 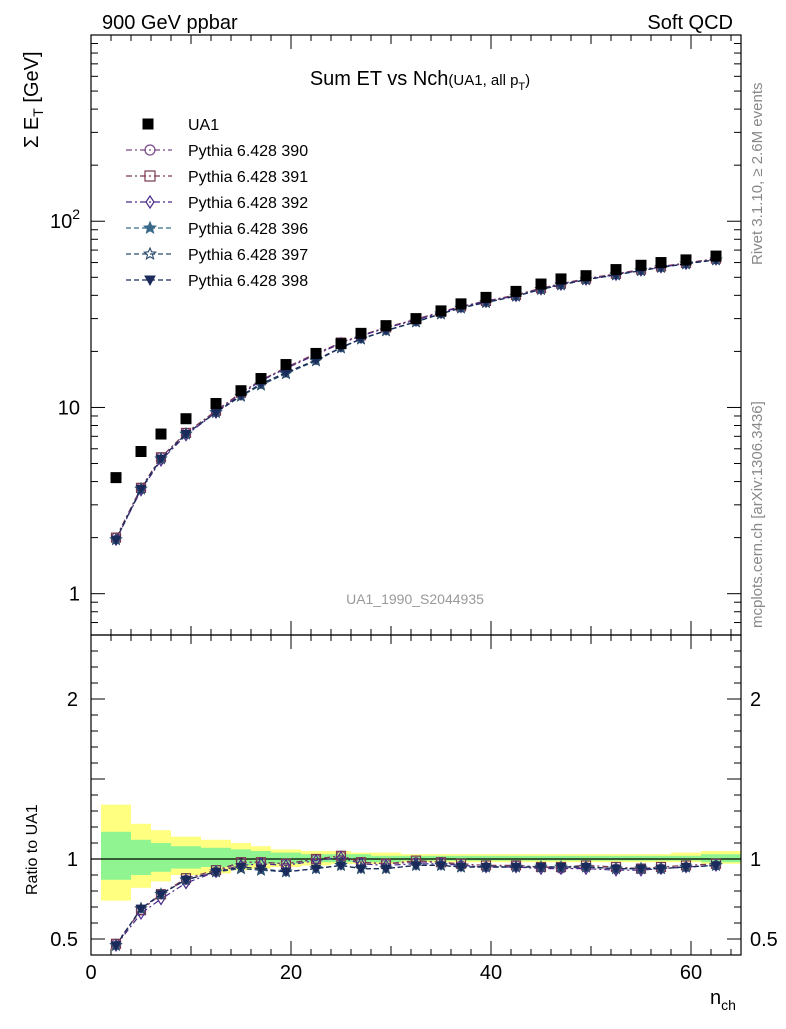 I want to click on header-right: Soft QCD, so click(x=690, y=23).